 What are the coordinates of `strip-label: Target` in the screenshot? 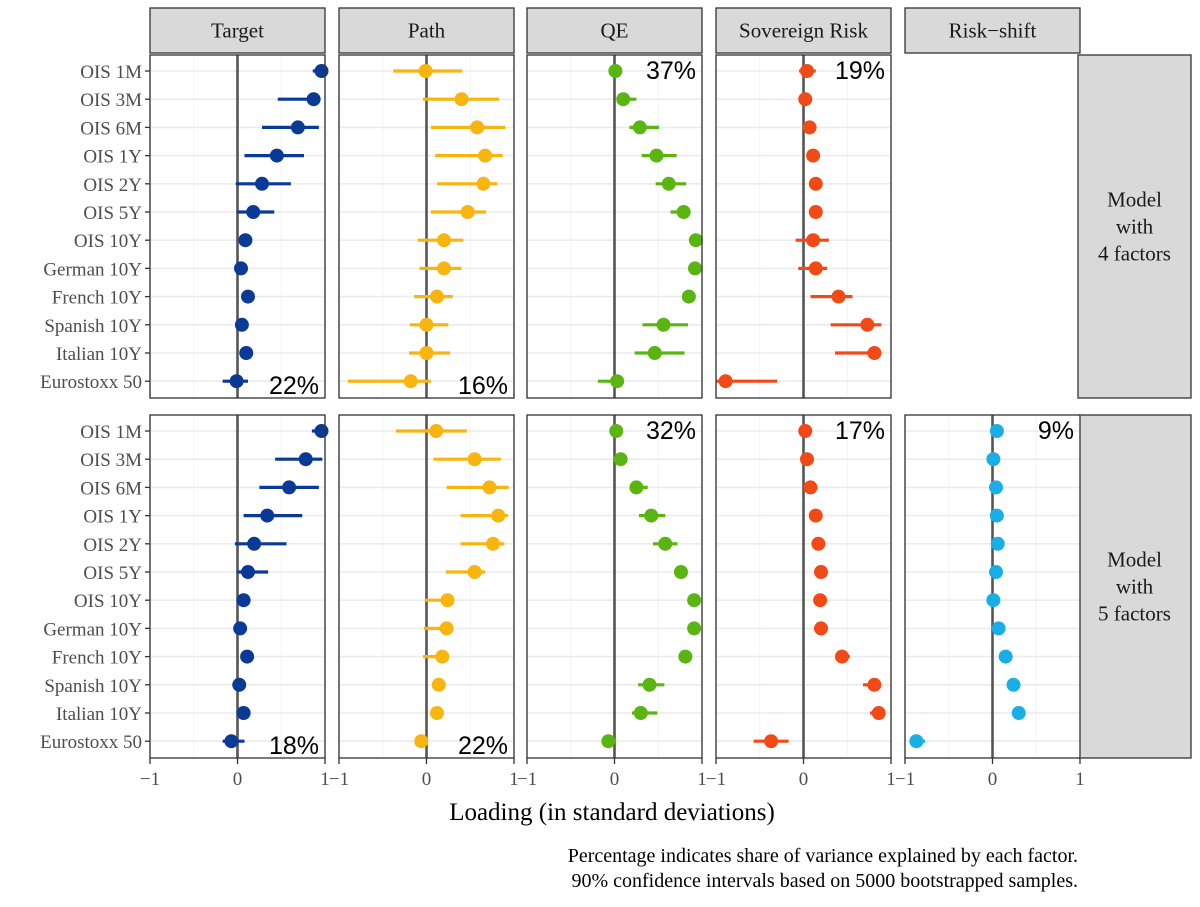 It's located at (237, 31).